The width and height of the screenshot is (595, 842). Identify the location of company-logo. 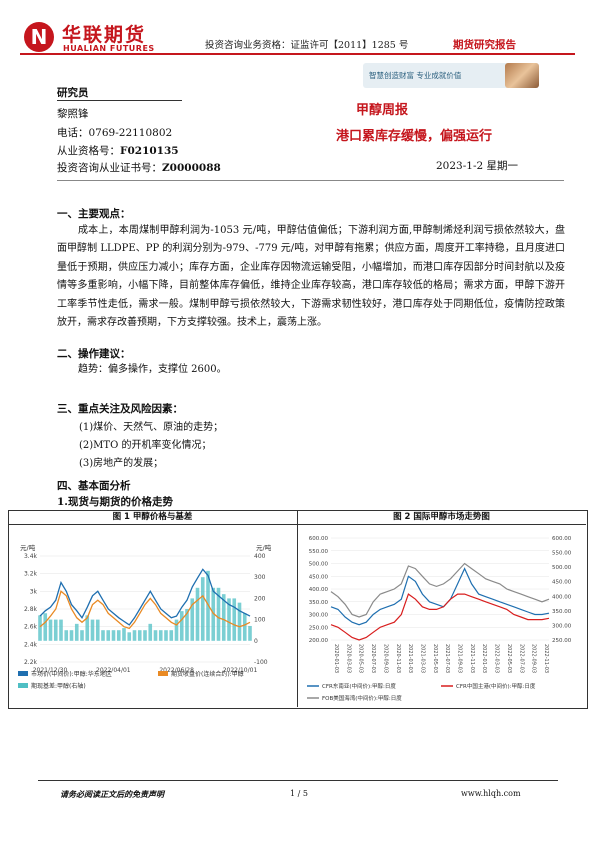
(39, 37).